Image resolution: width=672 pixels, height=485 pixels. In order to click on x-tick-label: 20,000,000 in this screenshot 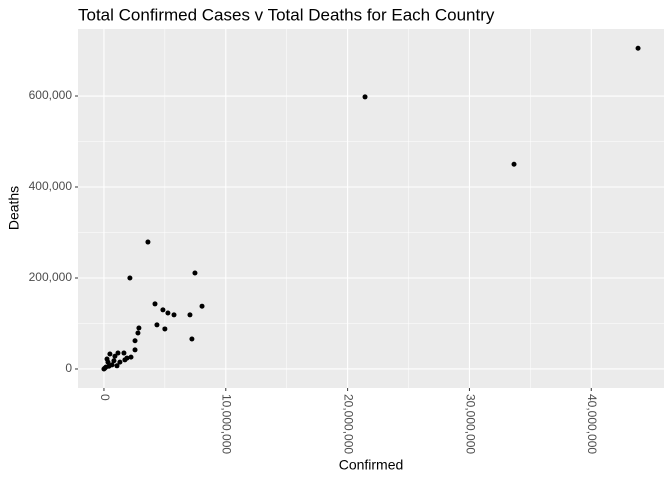, I will do `click(348, 424)`.